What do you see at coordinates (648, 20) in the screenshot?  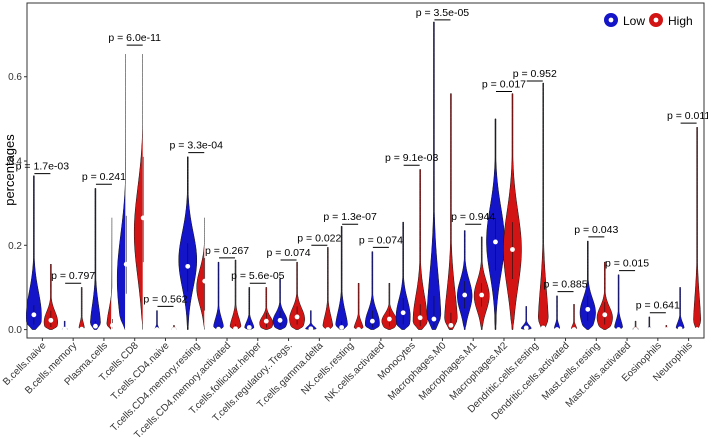 I see `legend: Low High` at bounding box center [648, 20].